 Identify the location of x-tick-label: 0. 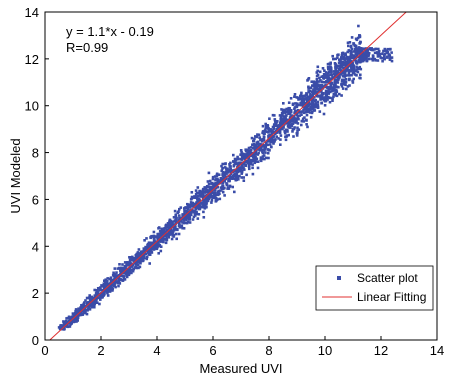
(44, 350).